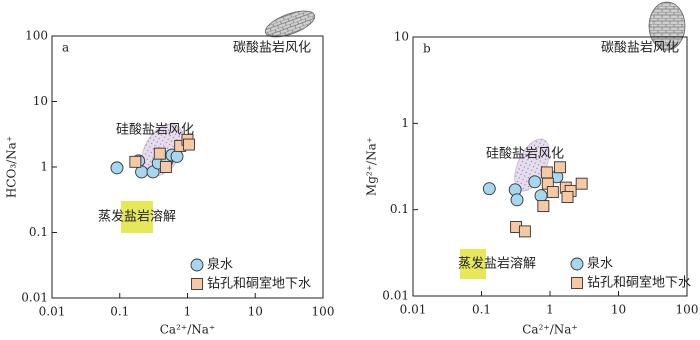 Image resolution: width=700 pixels, height=340 pixels. I want to click on y-tick-label: 100, so click(36, 36).